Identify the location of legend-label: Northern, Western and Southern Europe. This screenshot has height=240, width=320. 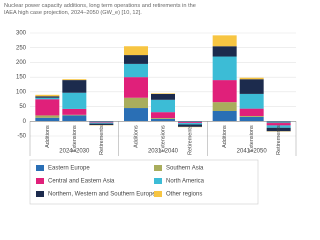
(102, 195).